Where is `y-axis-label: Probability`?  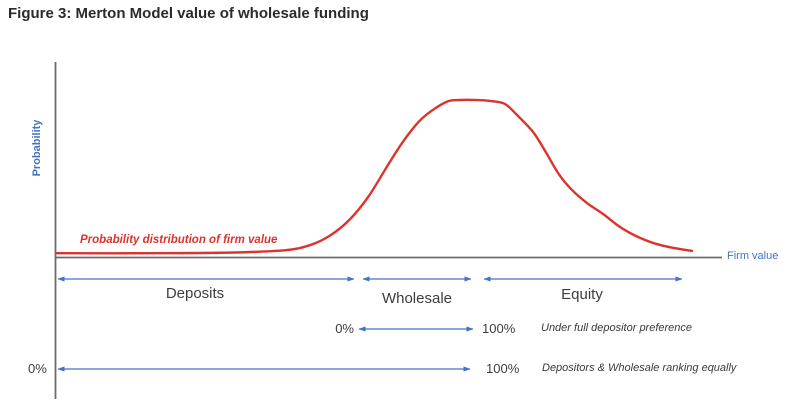 y-axis-label: Probability is located at coordinates (37, 148).